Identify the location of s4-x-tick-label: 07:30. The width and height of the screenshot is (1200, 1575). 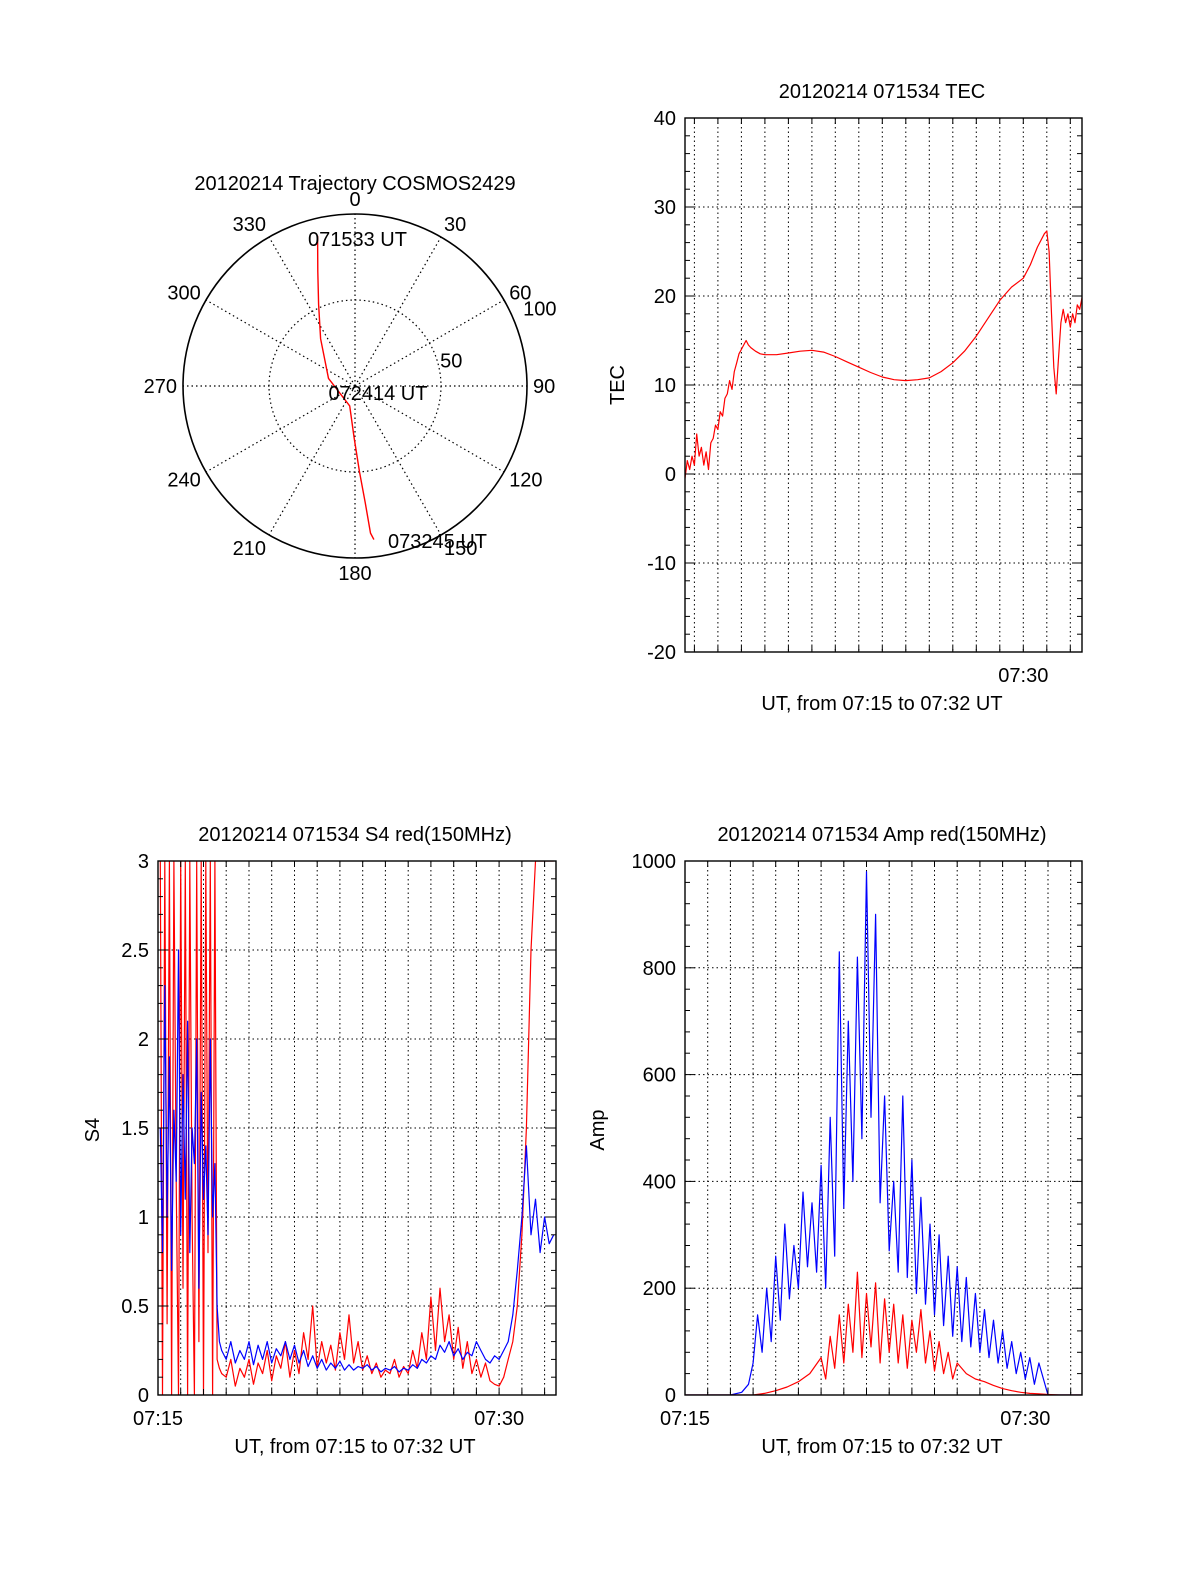
(499, 1419).